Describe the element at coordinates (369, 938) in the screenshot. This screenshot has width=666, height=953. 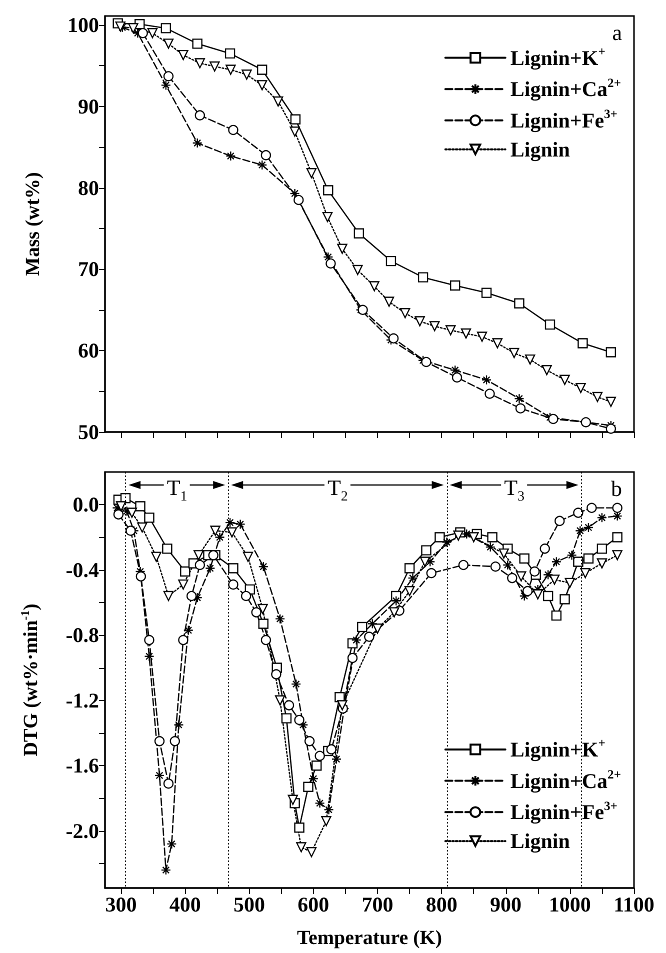
I see `x-axis-title: Temperature (K)` at that location.